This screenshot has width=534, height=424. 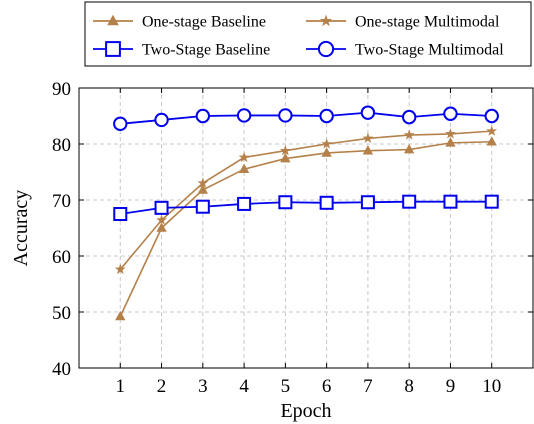 What do you see at coordinates (203, 386) in the screenshot?
I see `x-tick-label: 3` at bounding box center [203, 386].